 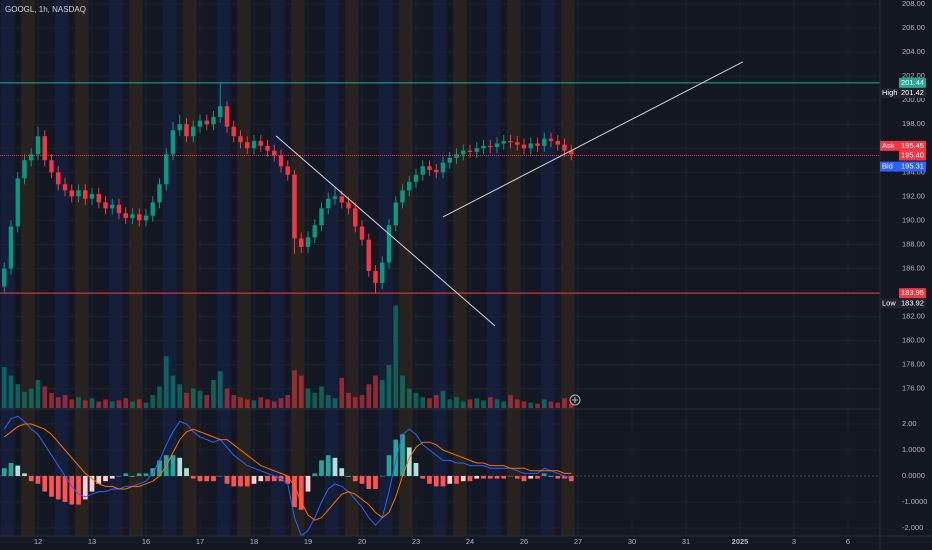 What do you see at coordinates (912, 92) in the screenshot?
I see `tag-value: 201.42` at bounding box center [912, 92].